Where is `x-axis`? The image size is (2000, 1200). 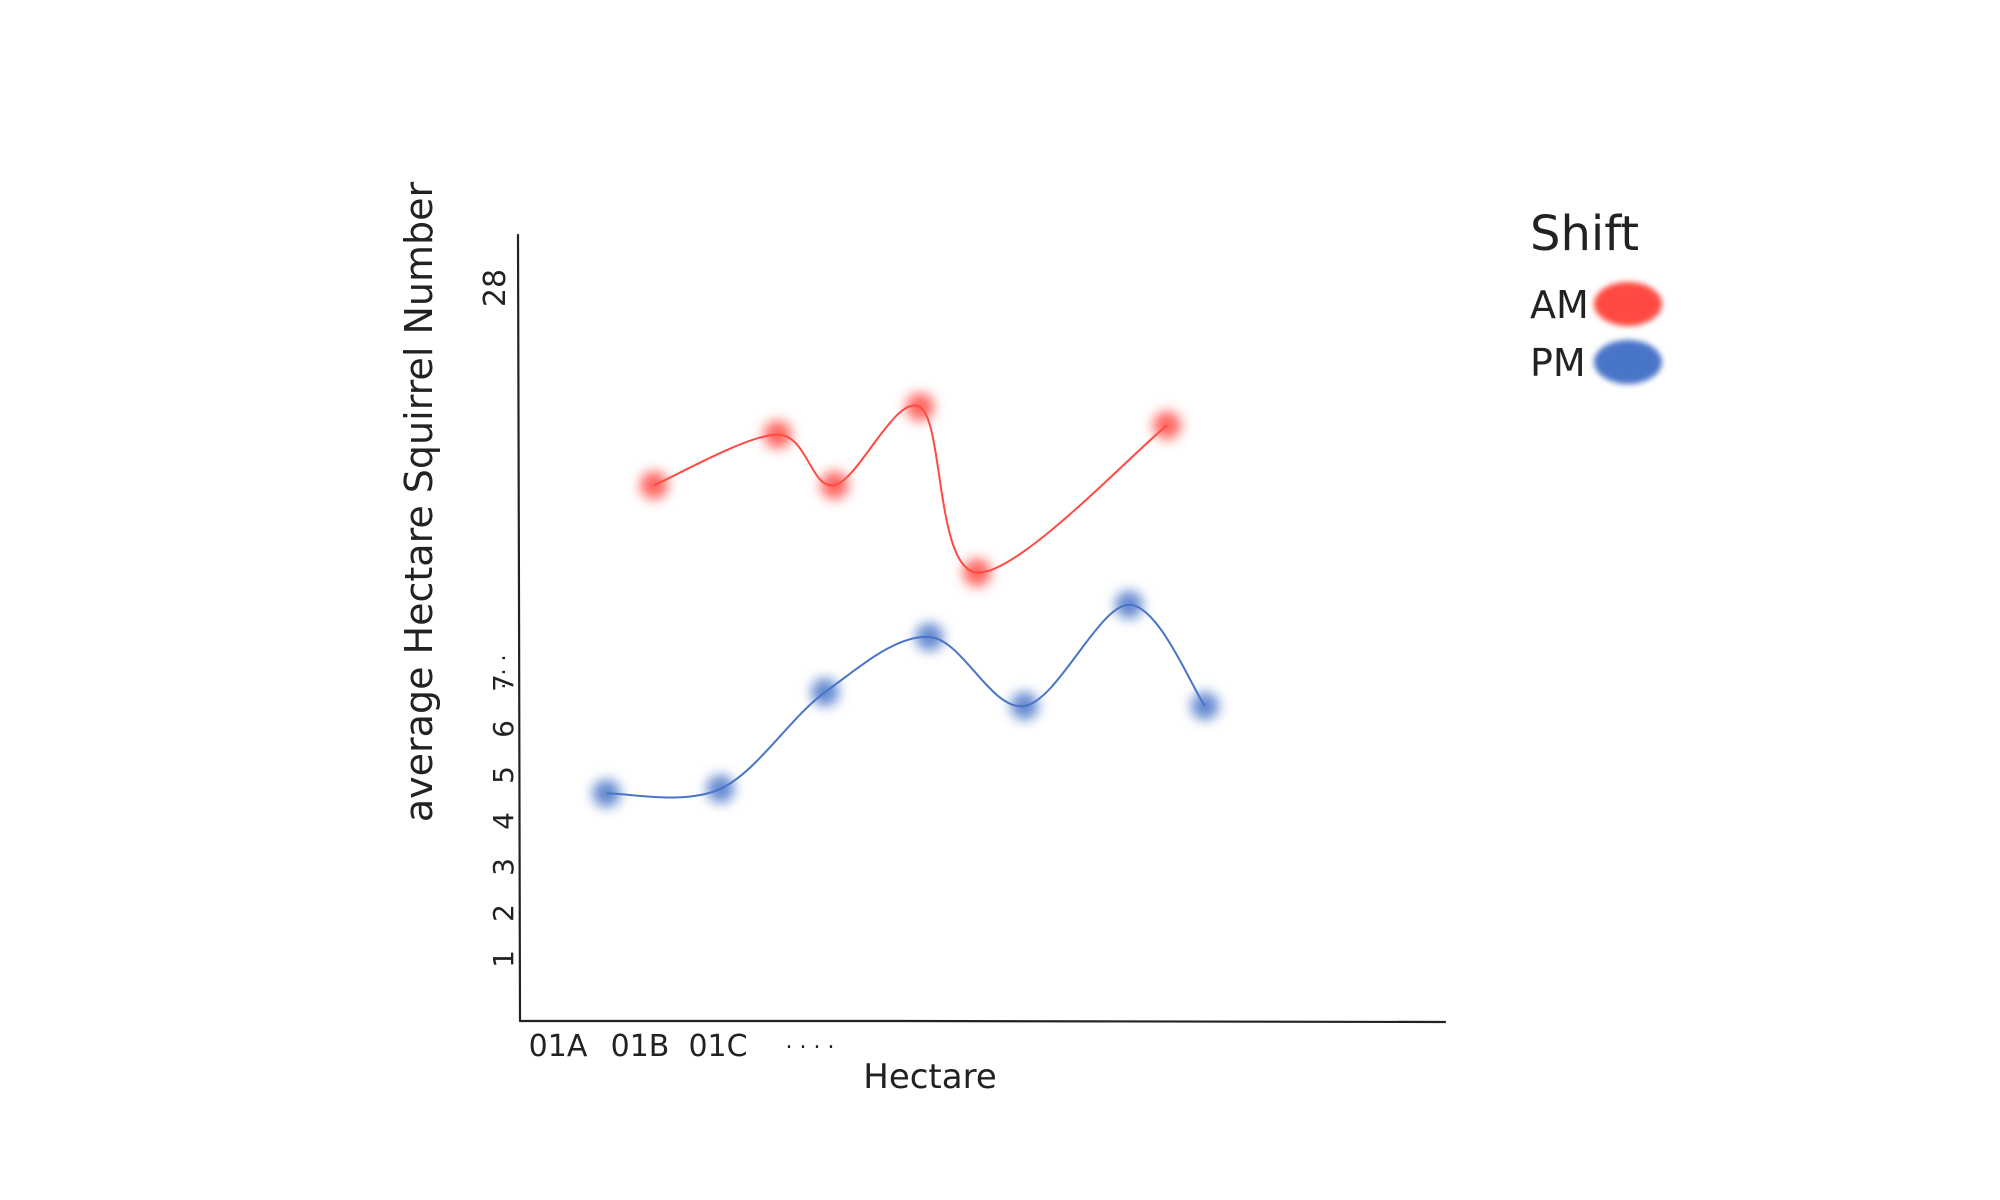
x-axis is located at coordinates (982, 1021).